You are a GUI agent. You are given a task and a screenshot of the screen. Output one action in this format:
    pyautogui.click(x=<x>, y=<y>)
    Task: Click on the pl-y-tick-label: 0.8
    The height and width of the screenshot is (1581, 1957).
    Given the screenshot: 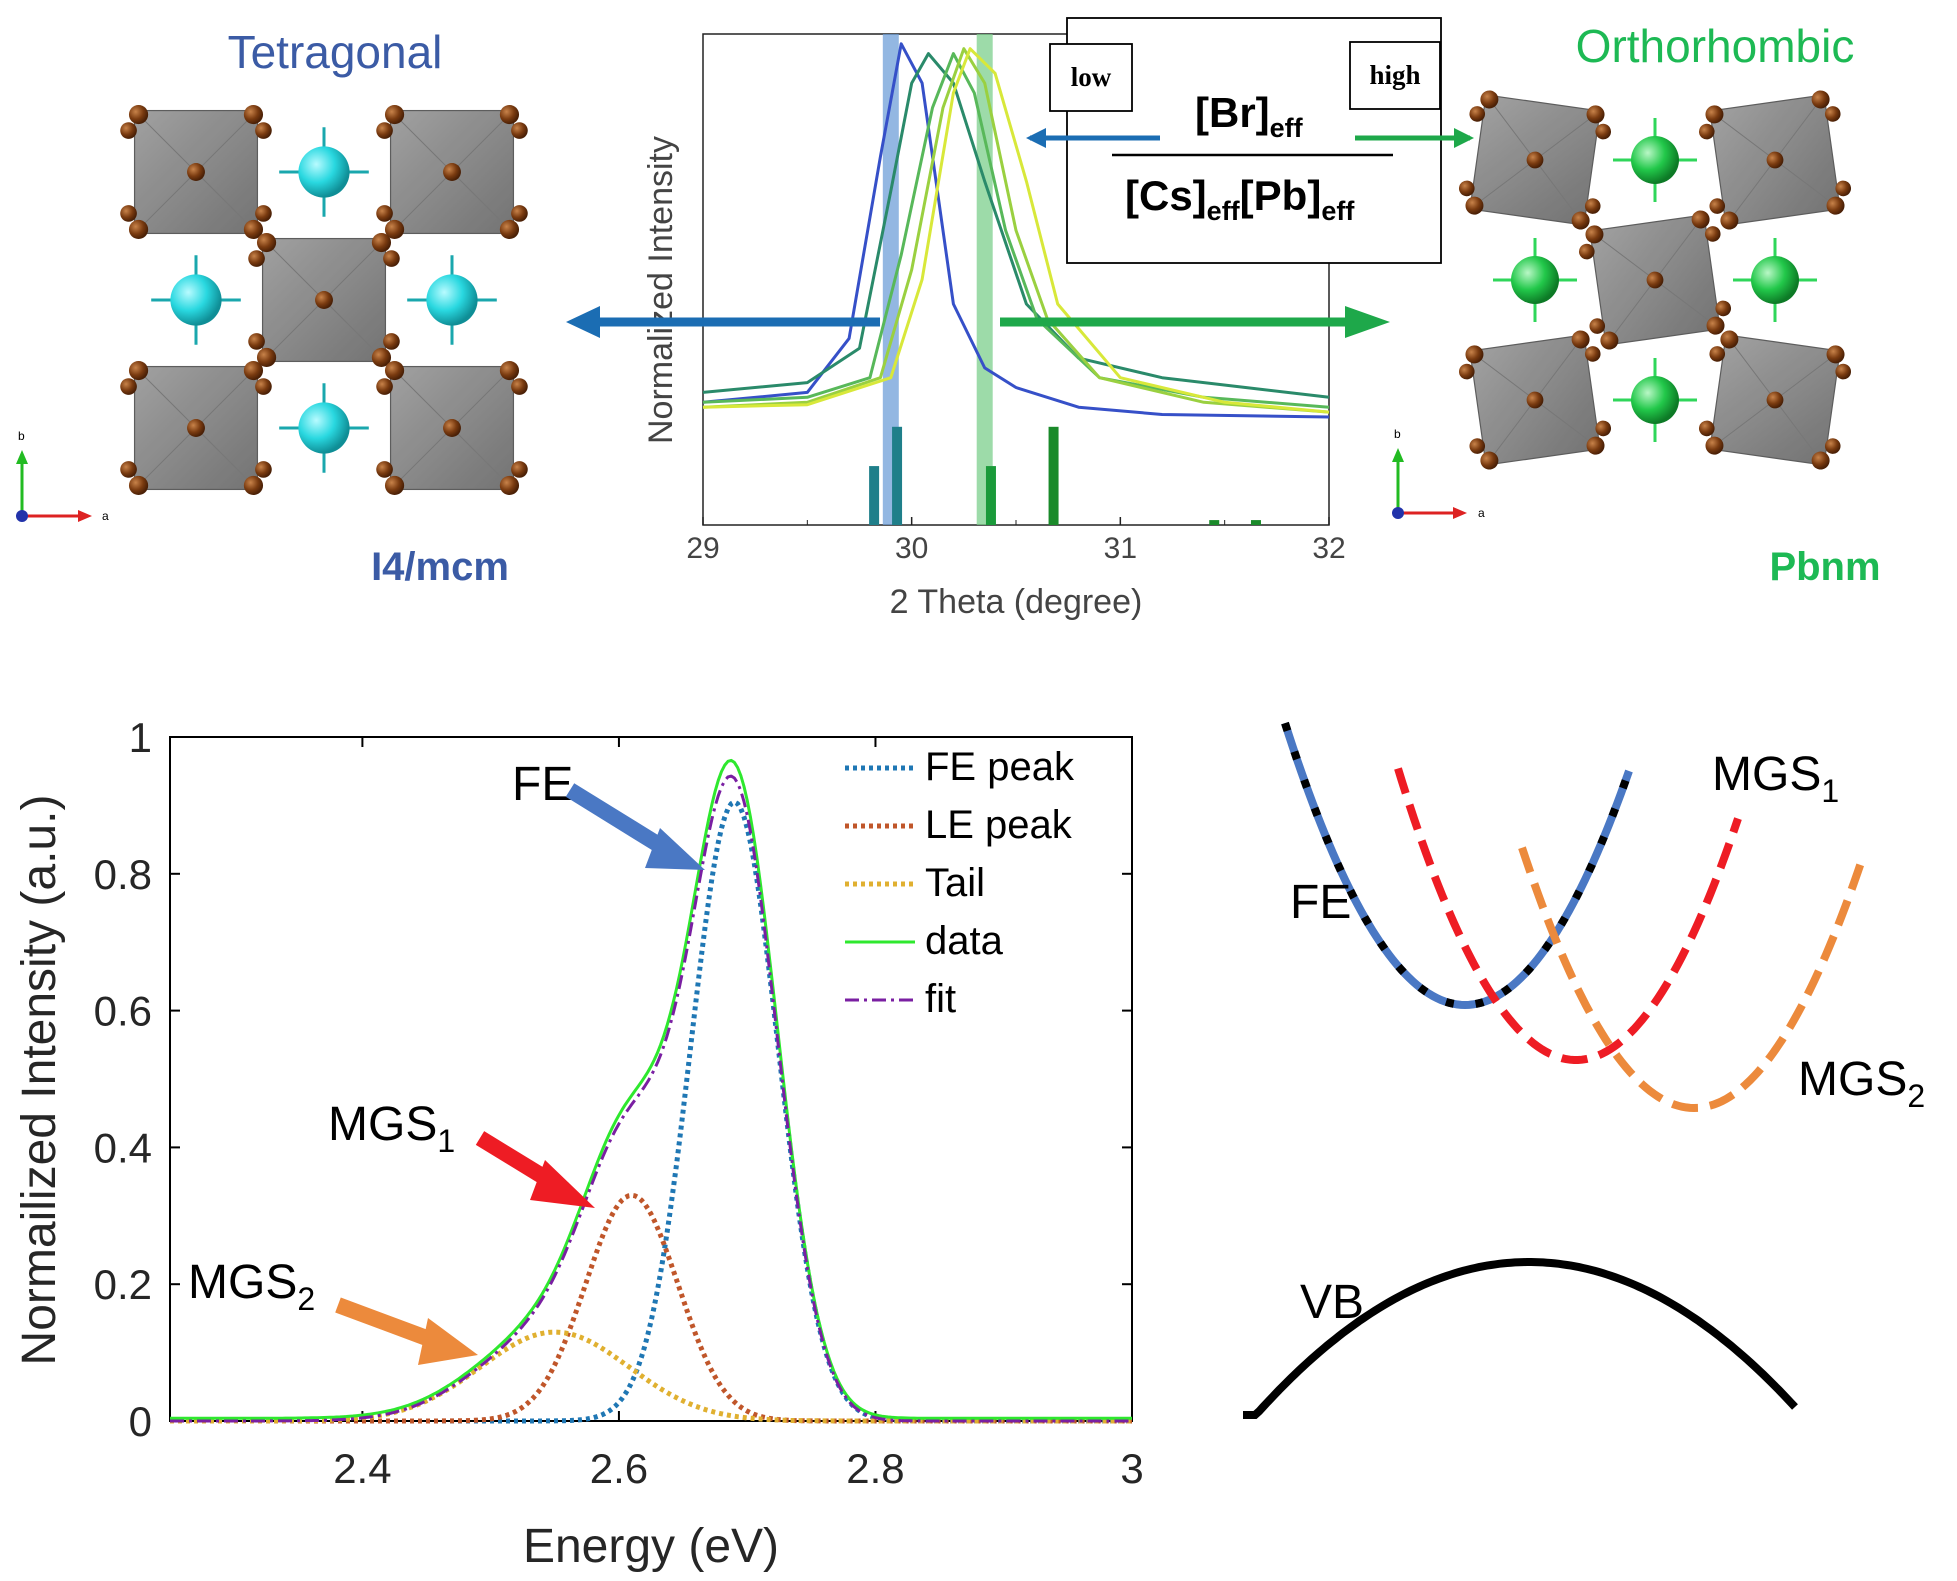 What is the action you would take?
    pyautogui.click(x=123, y=874)
    